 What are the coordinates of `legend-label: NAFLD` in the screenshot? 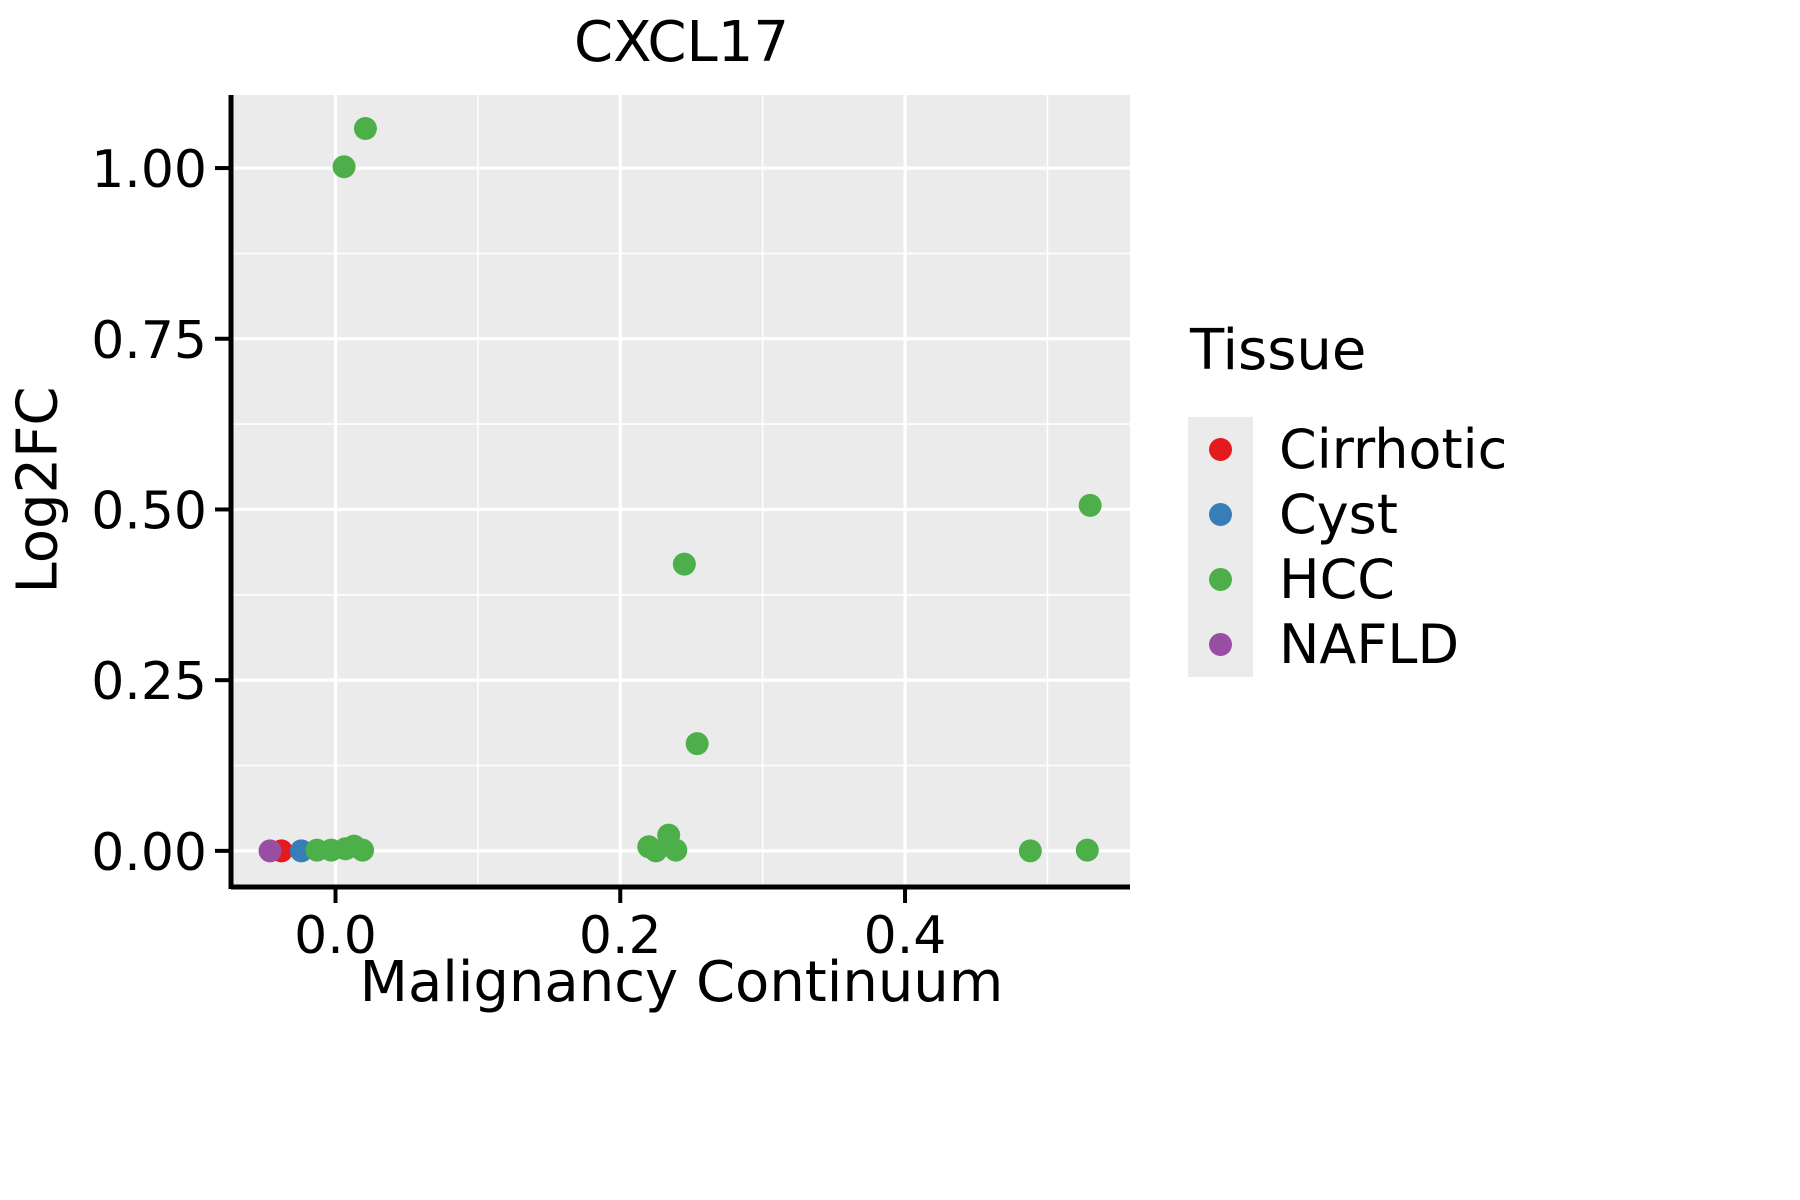 It's located at (1369, 644).